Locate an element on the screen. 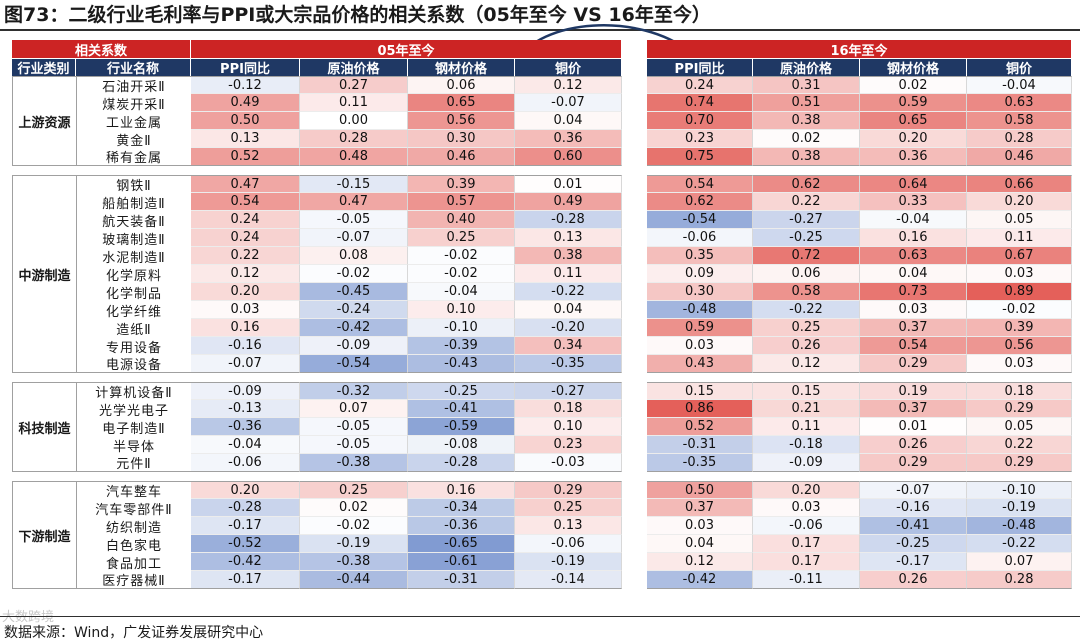 Image resolution: width=1080 pixels, height=644 pixels. heatmap-cell-16: 0.17 is located at coordinates (806, 562).